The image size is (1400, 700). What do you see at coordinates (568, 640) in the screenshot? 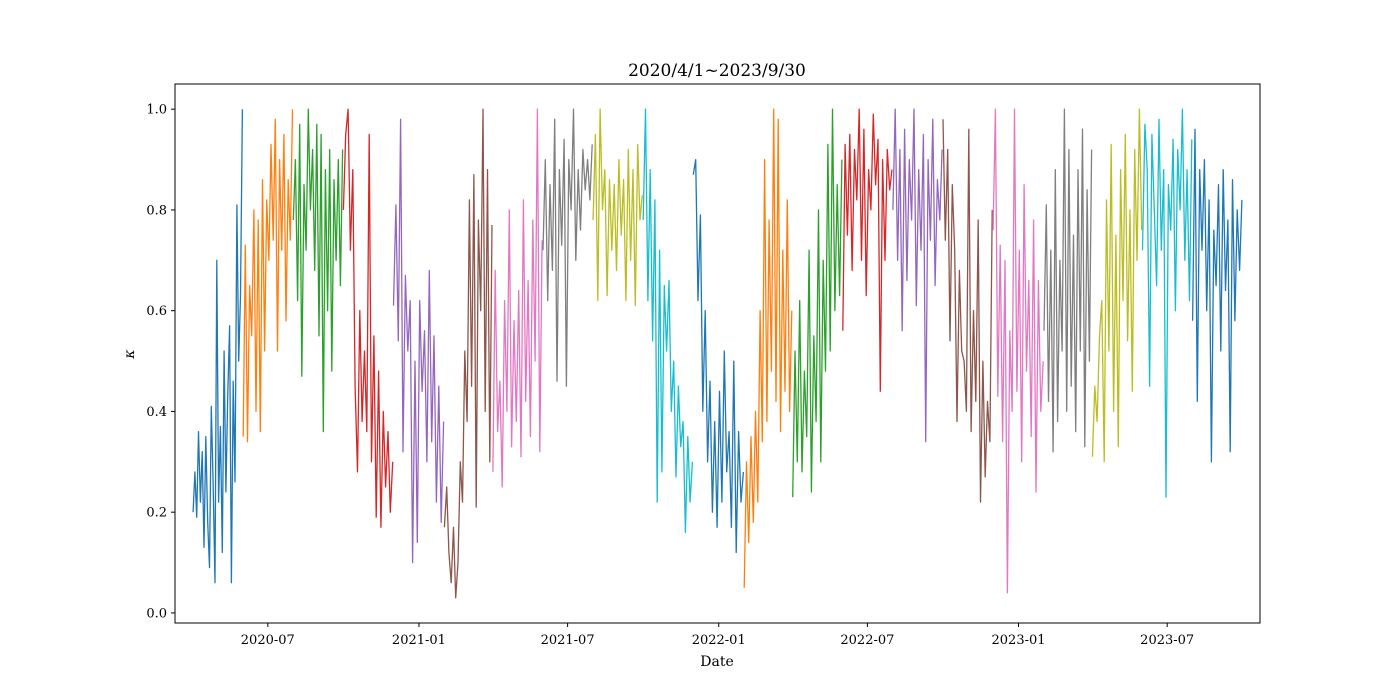
I see `x-tick-label: 2021-07` at bounding box center [568, 640].